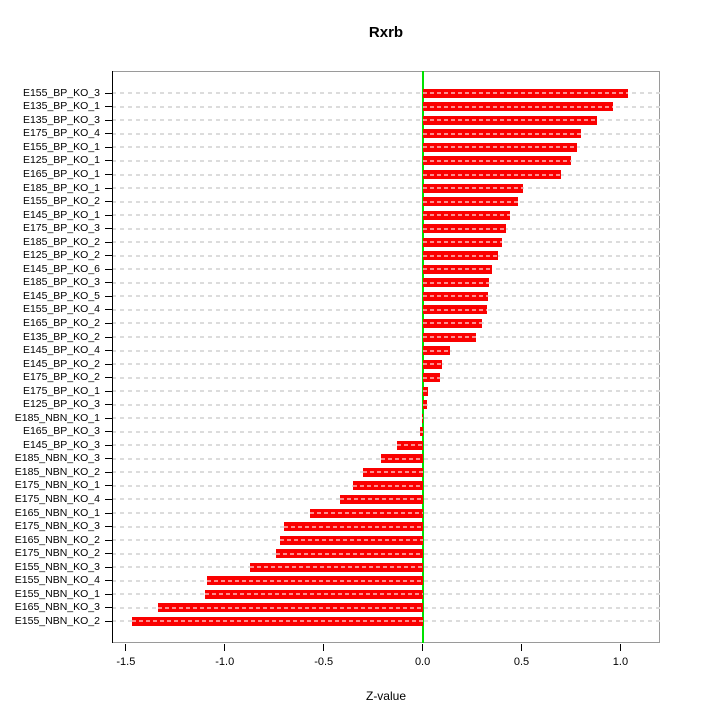 Image resolution: width=720 pixels, height=720 pixels. What do you see at coordinates (57, 485) in the screenshot?
I see `y-tick-label: E175_NBN_KO_1` at bounding box center [57, 485].